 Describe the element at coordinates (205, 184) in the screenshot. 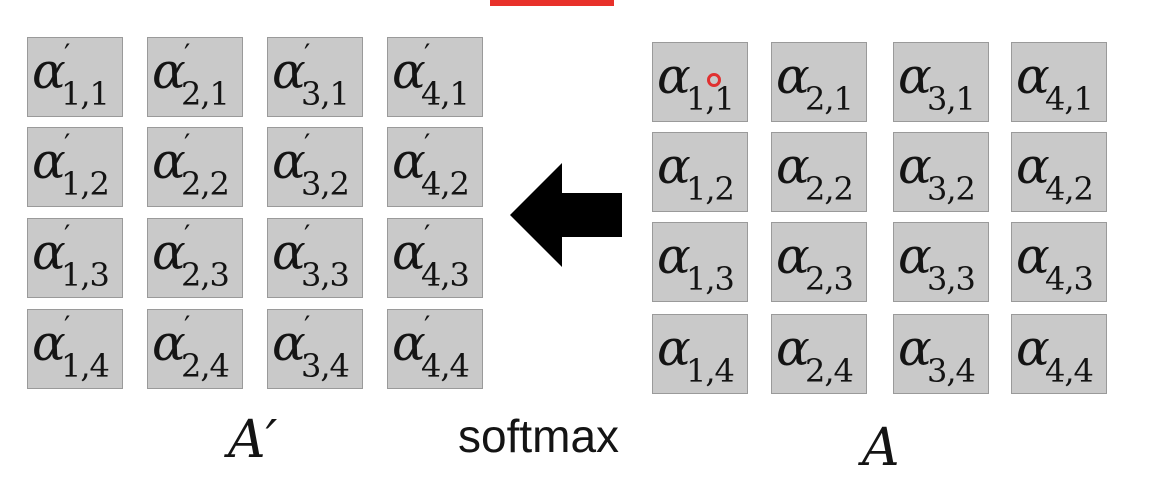

I see `cell-subscript: 2,2` at that location.